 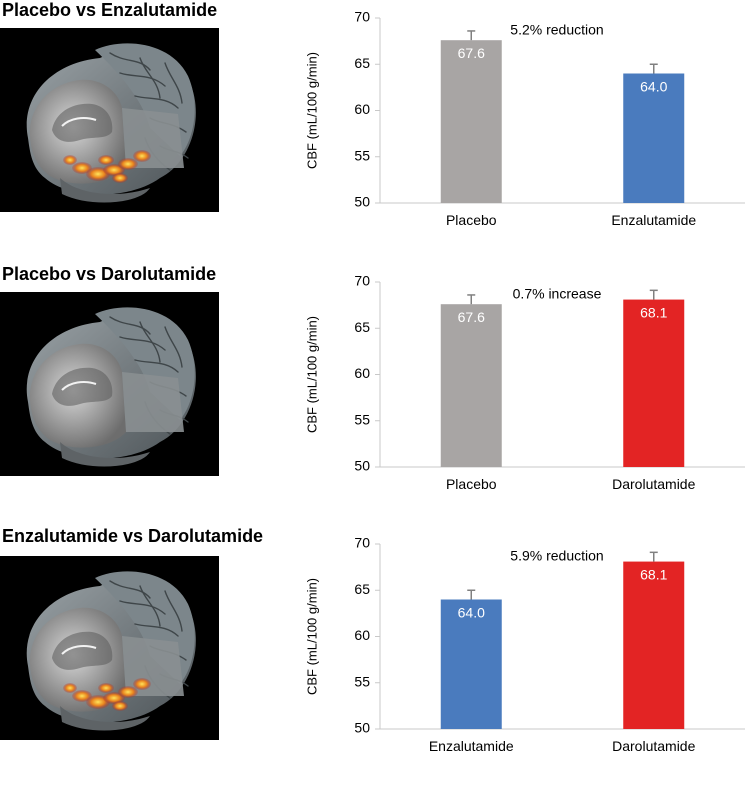 I want to click on annotation: 5.9% reduction, so click(x=556, y=556).